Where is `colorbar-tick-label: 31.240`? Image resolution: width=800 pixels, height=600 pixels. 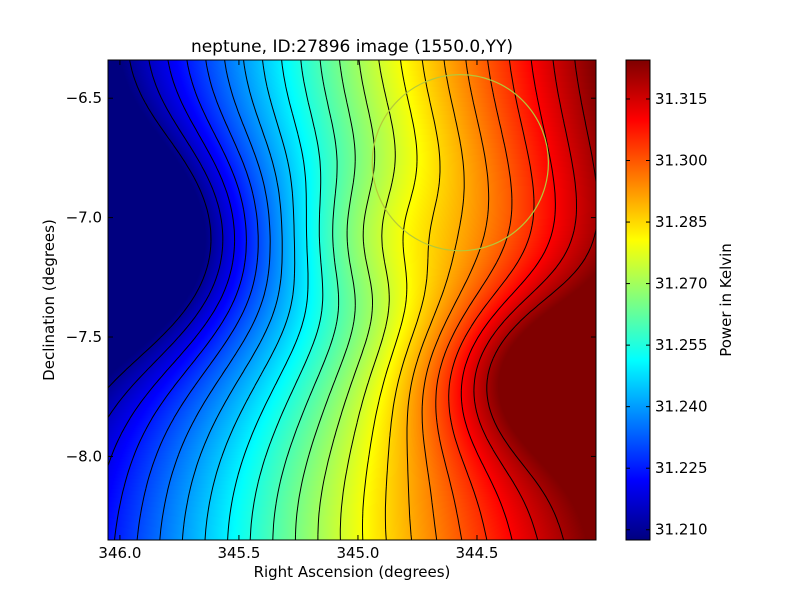 colorbar-tick-label: 31.240 is located at coordinates (681, 407).